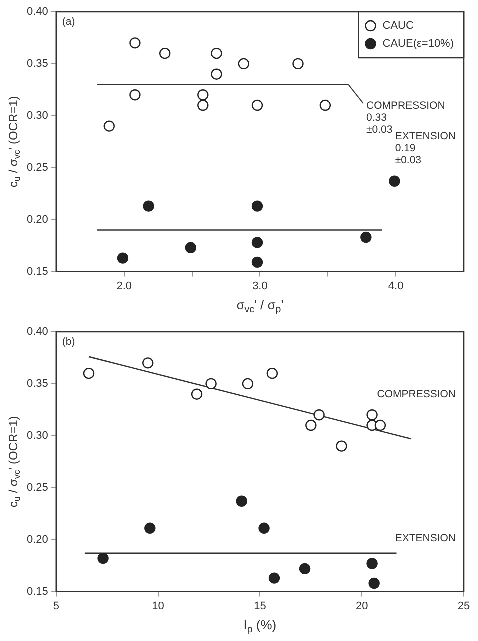 Image resolution: width=478 pixels, height=641 pixels. Describe the element at coordinates (396, 286) in the screenshot. I see `x-tick-label: 4.0` at that location.